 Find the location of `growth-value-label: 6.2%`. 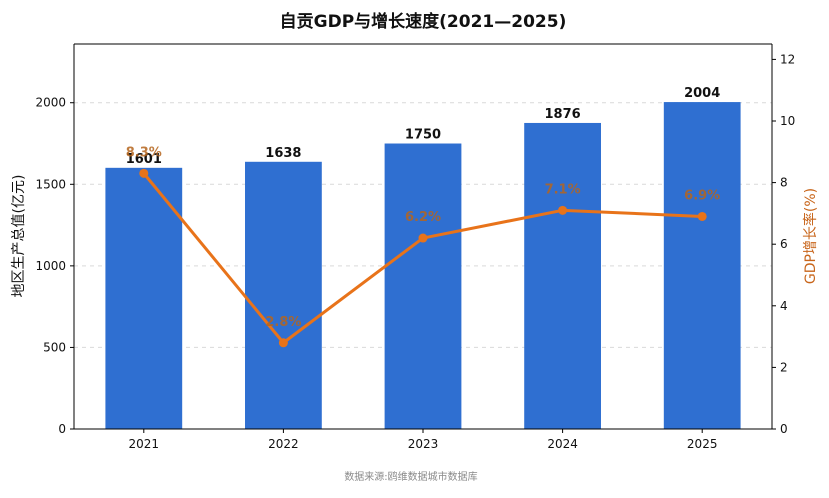

growth-value-label: 6.2% is located at coordinates (423, 217).